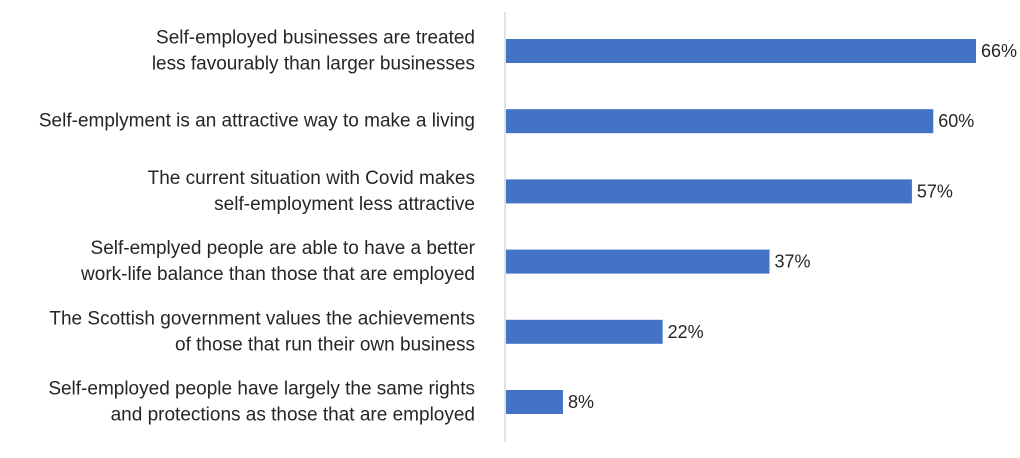 This screenshot has width=1020, height=458. What do you see at coordinates (956, 121) in the screenshot?
I see `data-label-1: 60%` at bounding box center [956, 121].